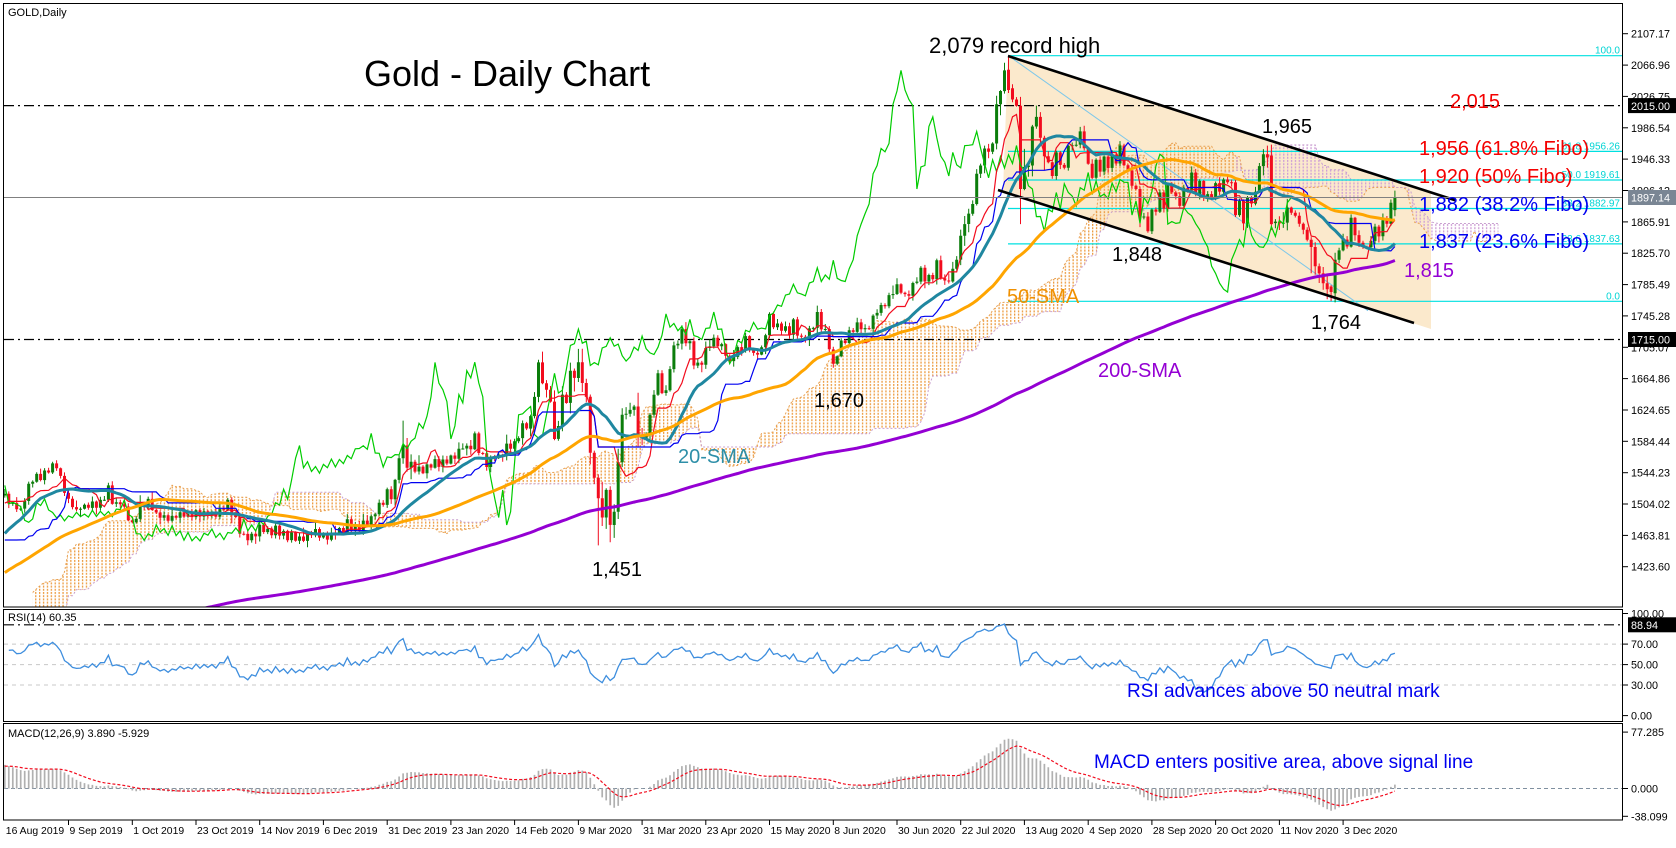 This screenshot has height=848, width=1676. What do you see at coordinates (1650, 568) in the screenshot?
I see `svg-text: 1423.60` at bounding box center [1650, 568].